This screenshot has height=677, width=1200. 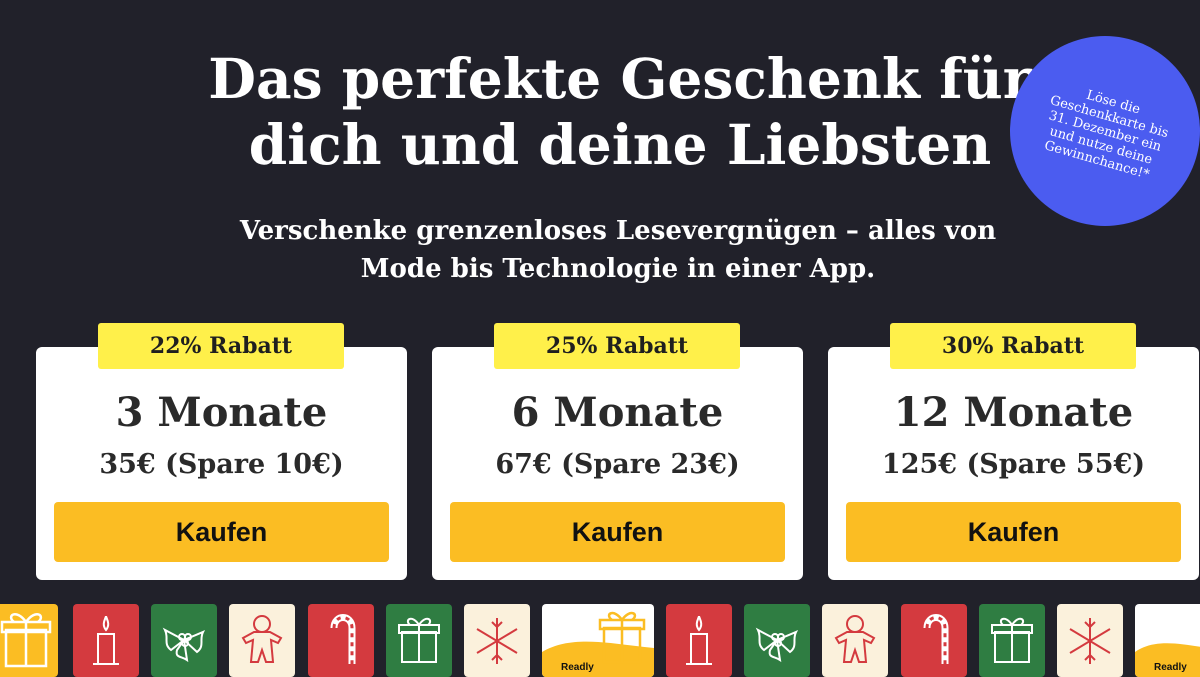 What do you see at coordinates (221, 412) in the screenshot?
I see `plan-duration: 3 Monate` at bounding box center [221, 412].